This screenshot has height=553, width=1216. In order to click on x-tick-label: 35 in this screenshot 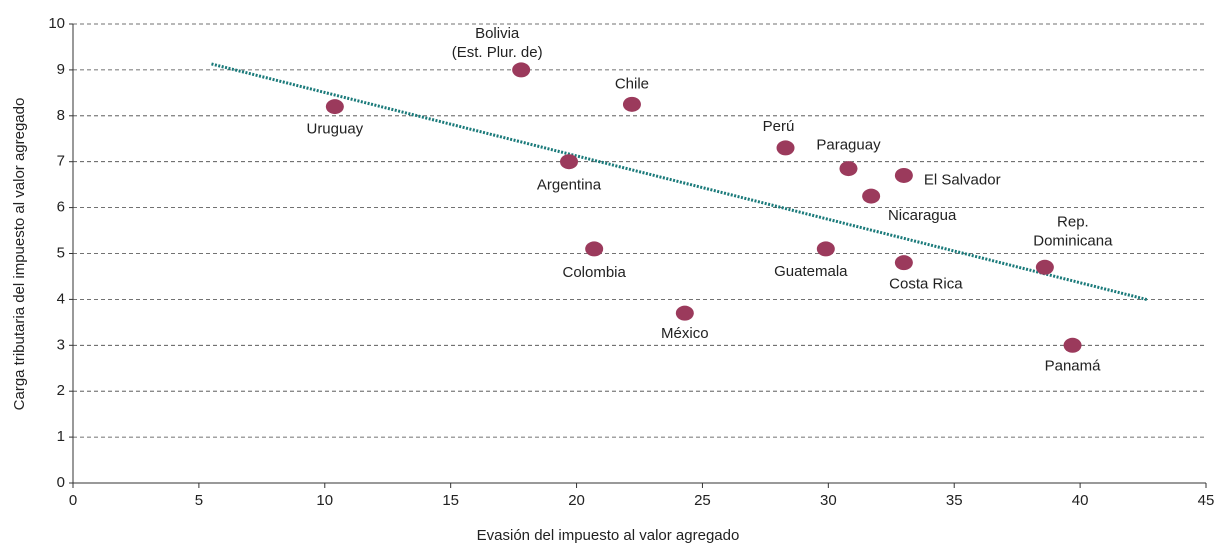, I will do `click(954, 500)`.